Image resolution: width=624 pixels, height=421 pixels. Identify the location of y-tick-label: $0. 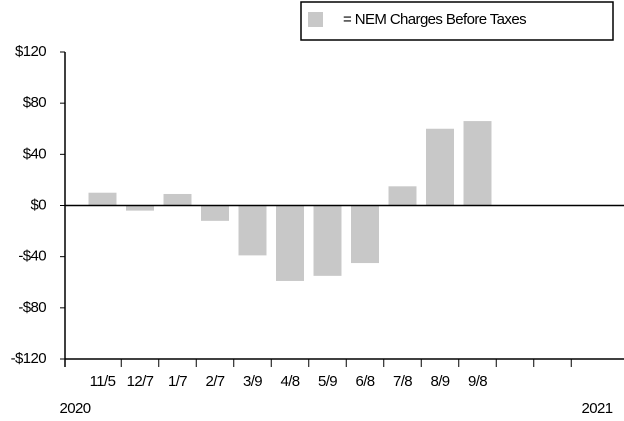
(39, 204).